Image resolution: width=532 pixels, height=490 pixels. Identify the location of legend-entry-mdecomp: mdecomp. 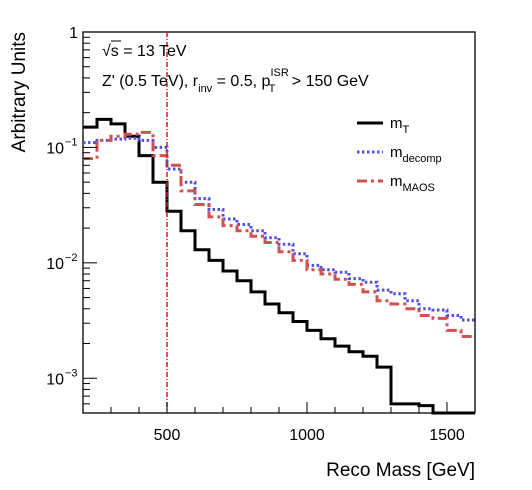
(399, 154).